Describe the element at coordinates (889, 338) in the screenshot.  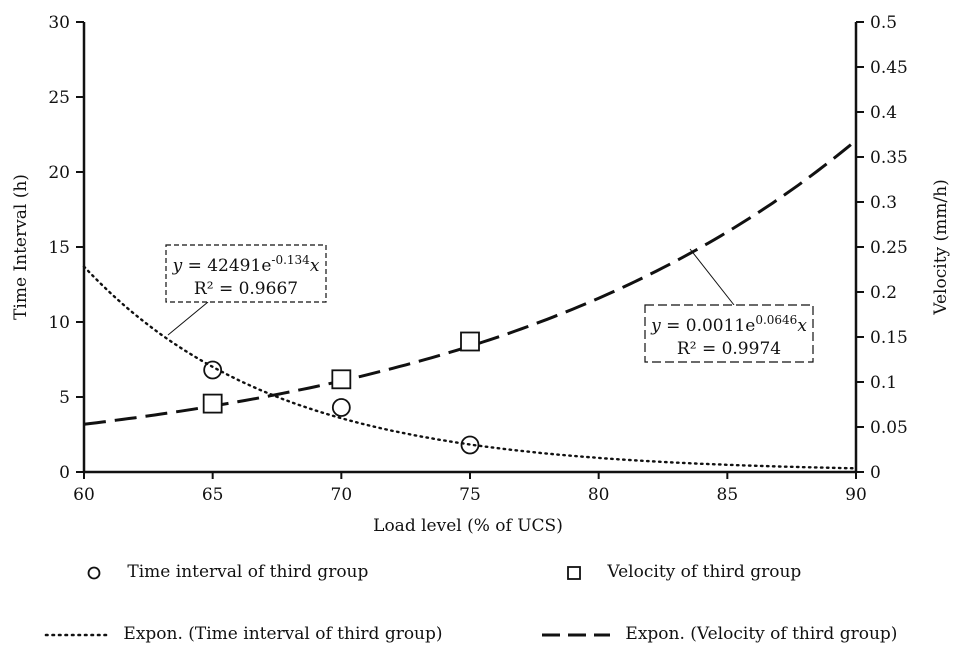
I see `y2-tick-label: 0.15` at that location.